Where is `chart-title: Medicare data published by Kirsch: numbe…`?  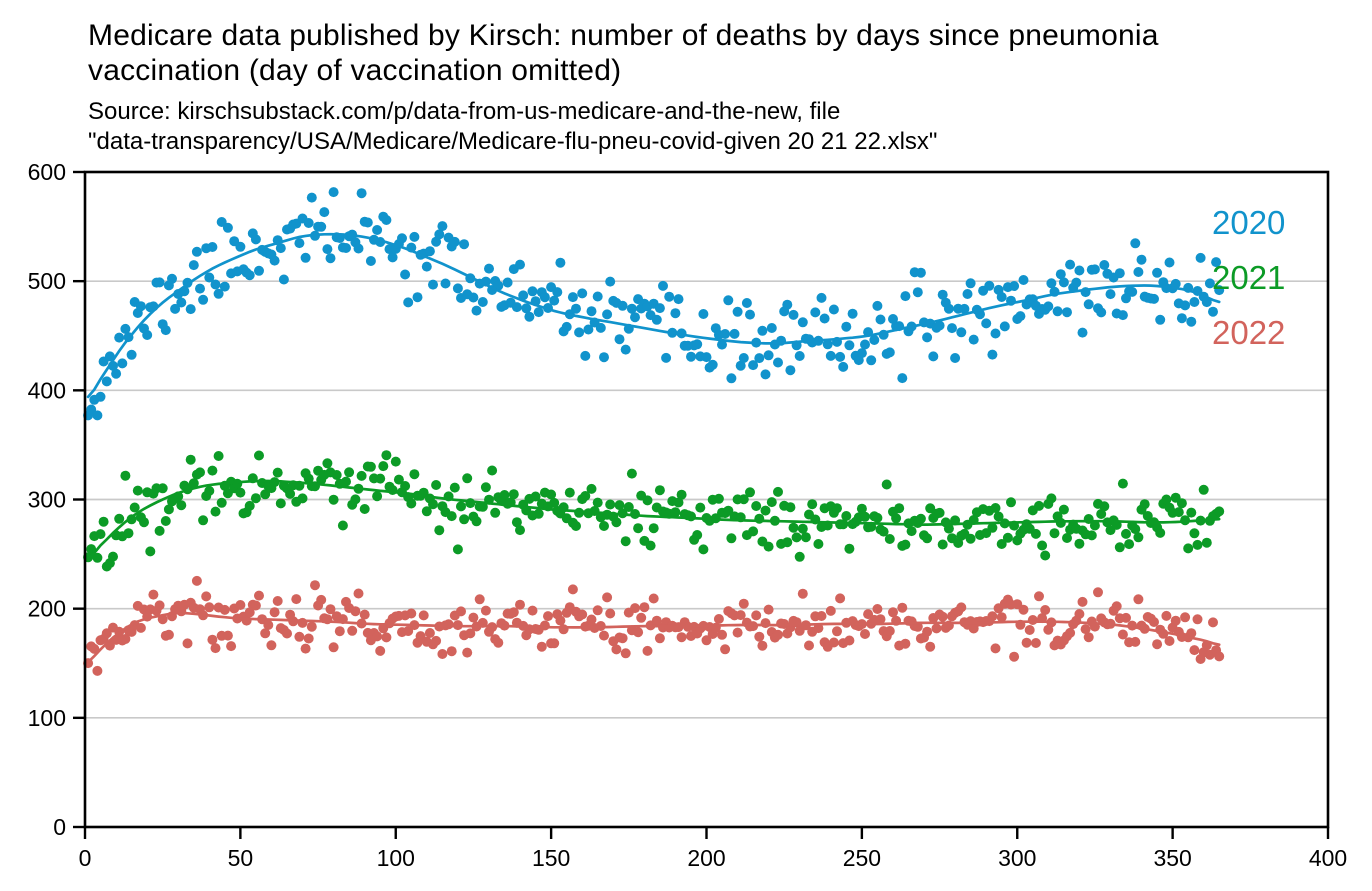
chart-title: Medicare data published by Kirsch: numbe… is located at coordinates (688, 53).